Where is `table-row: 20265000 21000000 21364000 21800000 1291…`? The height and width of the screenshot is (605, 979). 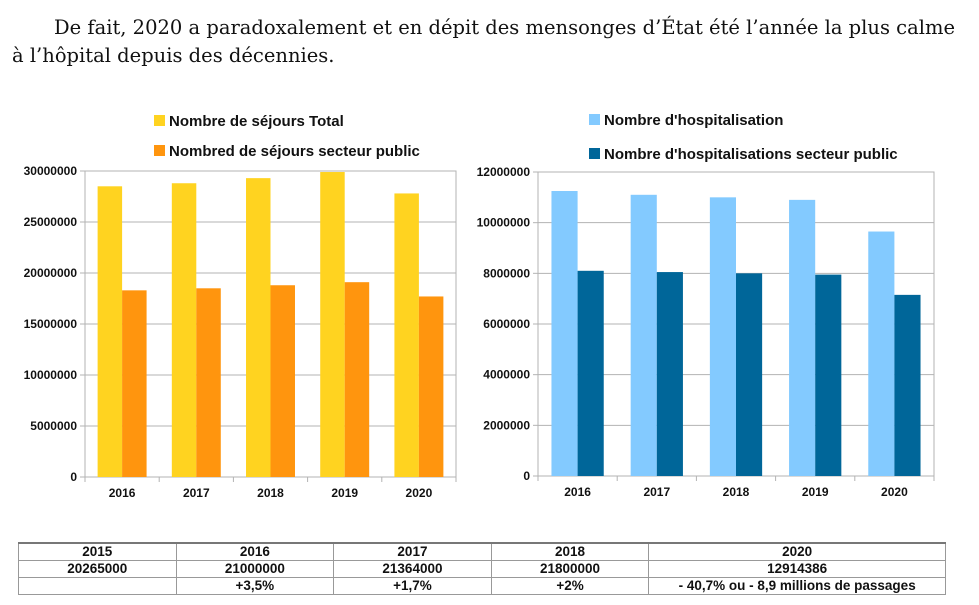
table-row: 20265000 21000000 21364000 21800000 1291… is located at coordinates (482, 569).